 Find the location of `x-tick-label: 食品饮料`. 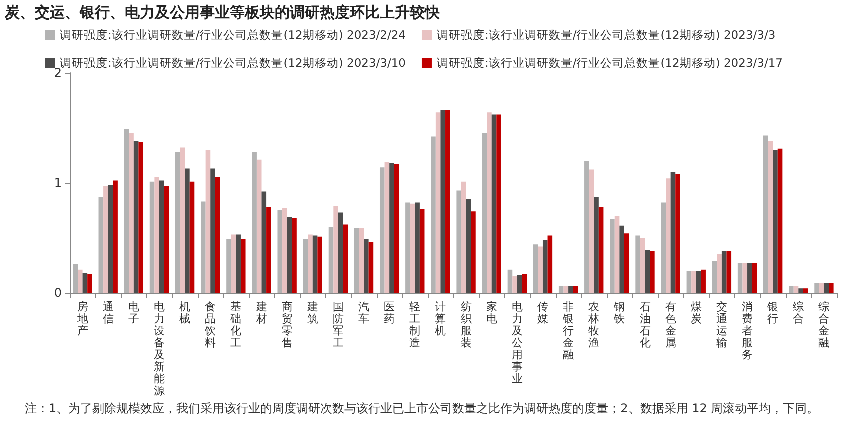

x-tick-label: 食品饮料 is located at coordinates (210, 325).